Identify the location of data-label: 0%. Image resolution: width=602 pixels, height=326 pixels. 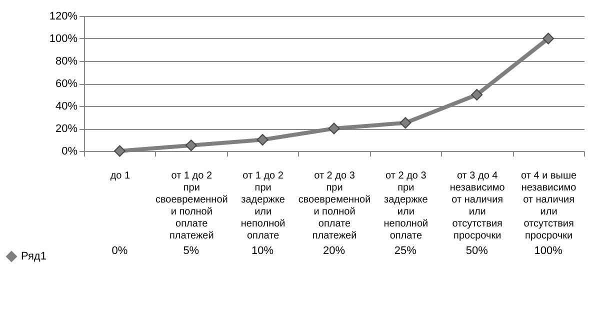
(120, 251).